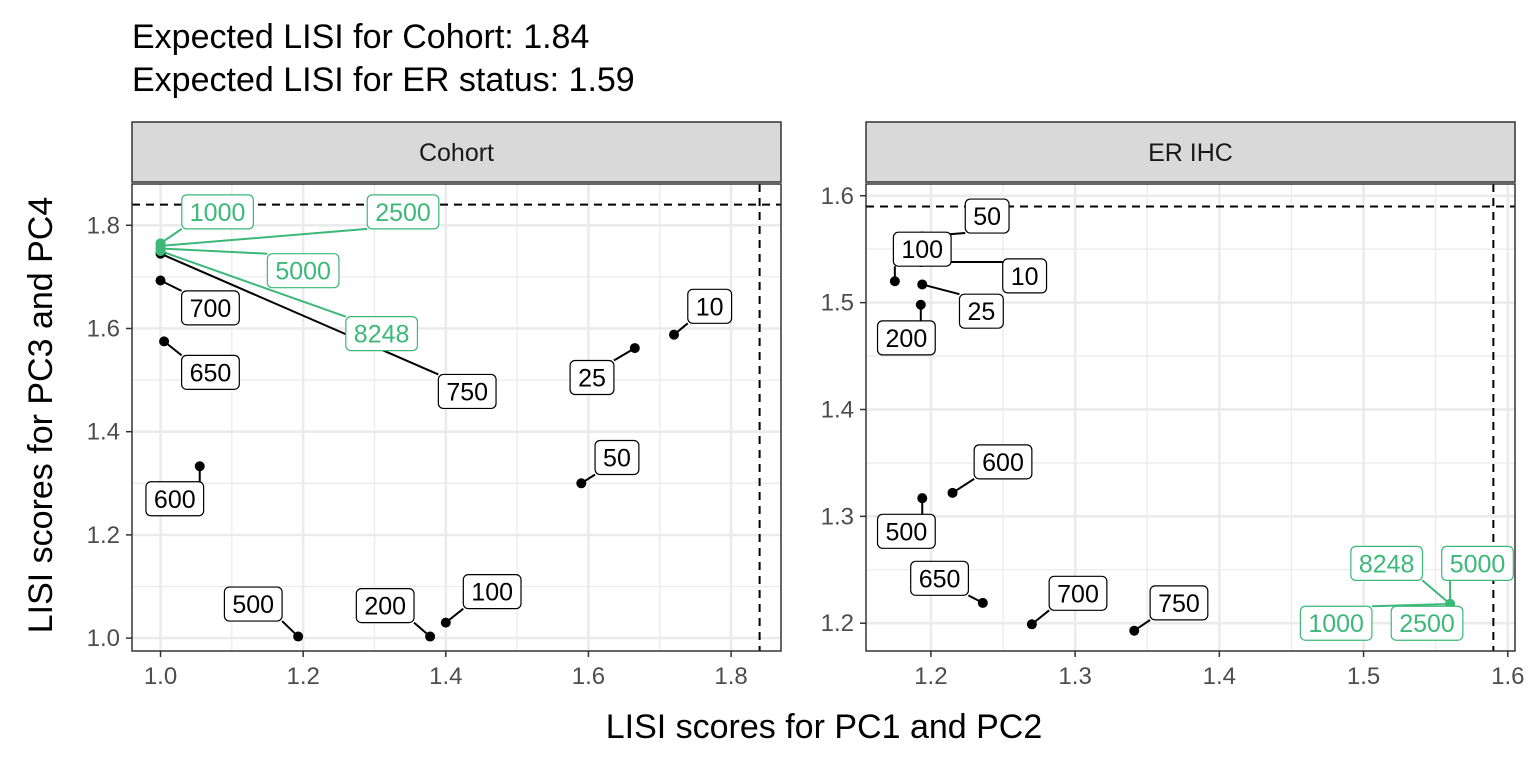 The image size is (1536, 768). I want to click on point-label-8248: 8248, so click(1387, 563).